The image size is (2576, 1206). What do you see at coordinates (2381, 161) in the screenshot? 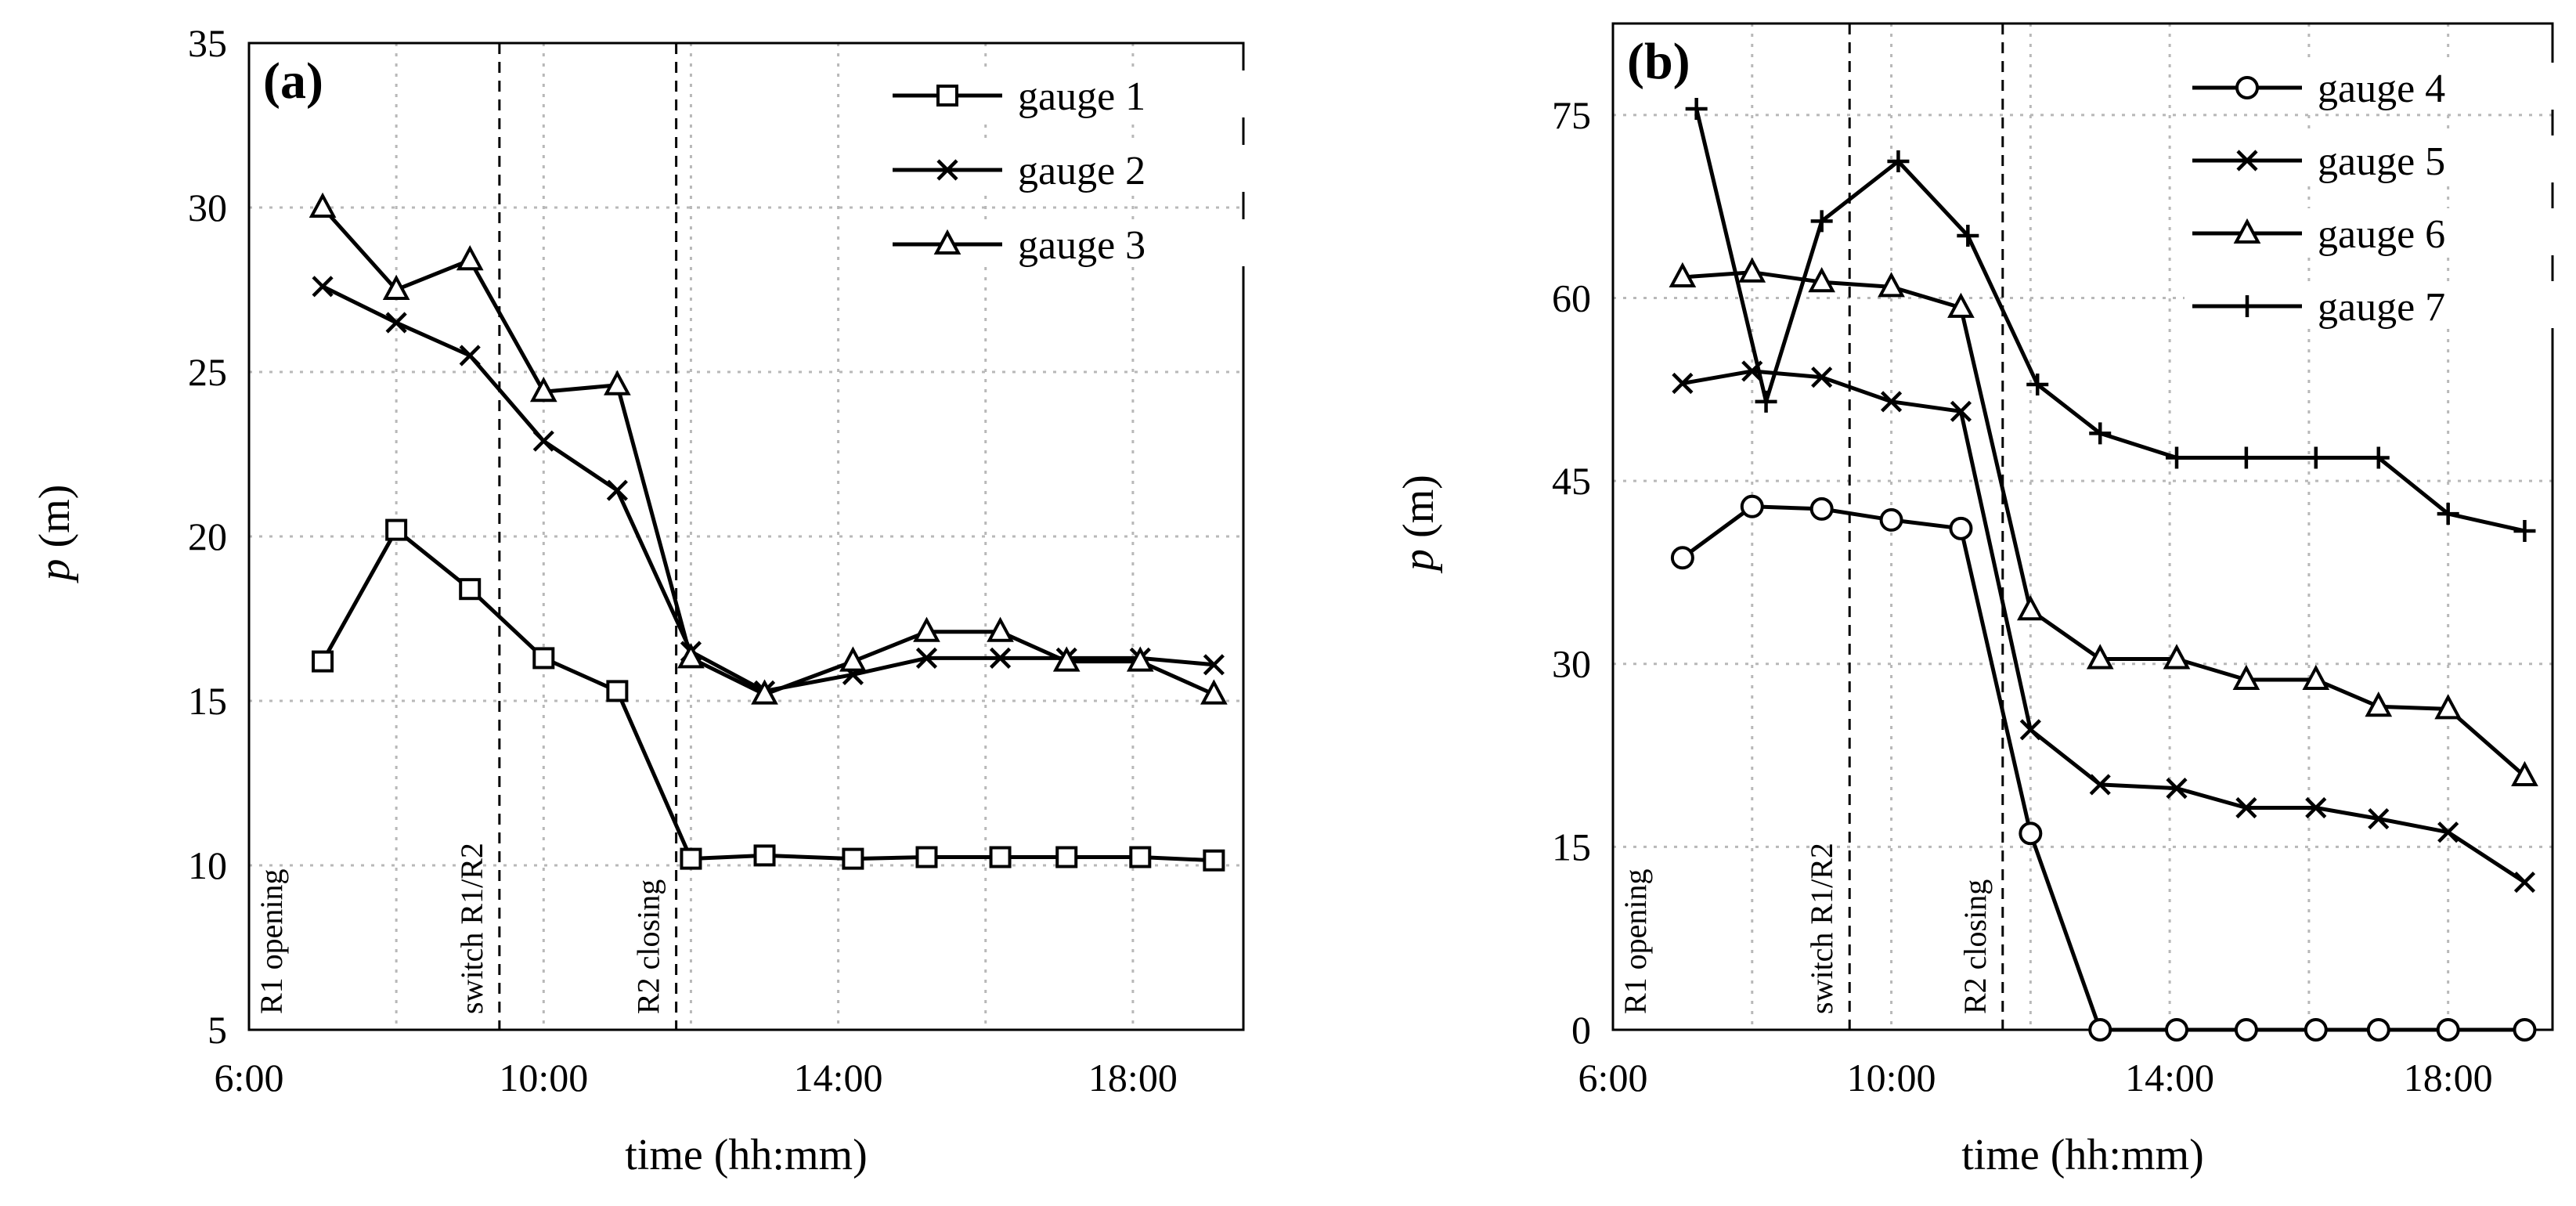
I see `legend-label: gauge 5` at bounding box center [2381, 161].